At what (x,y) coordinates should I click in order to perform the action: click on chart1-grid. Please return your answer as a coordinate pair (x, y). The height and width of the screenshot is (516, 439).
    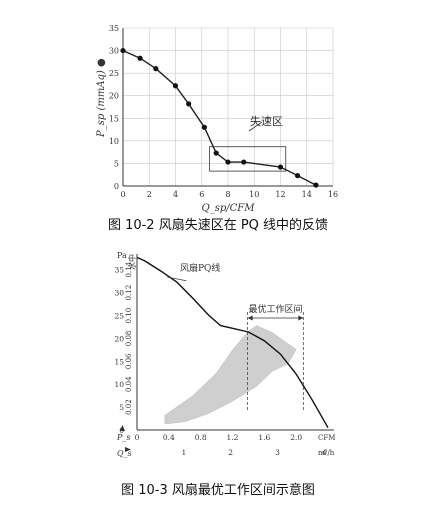
    Looking at the image, I should click on (228, 107).